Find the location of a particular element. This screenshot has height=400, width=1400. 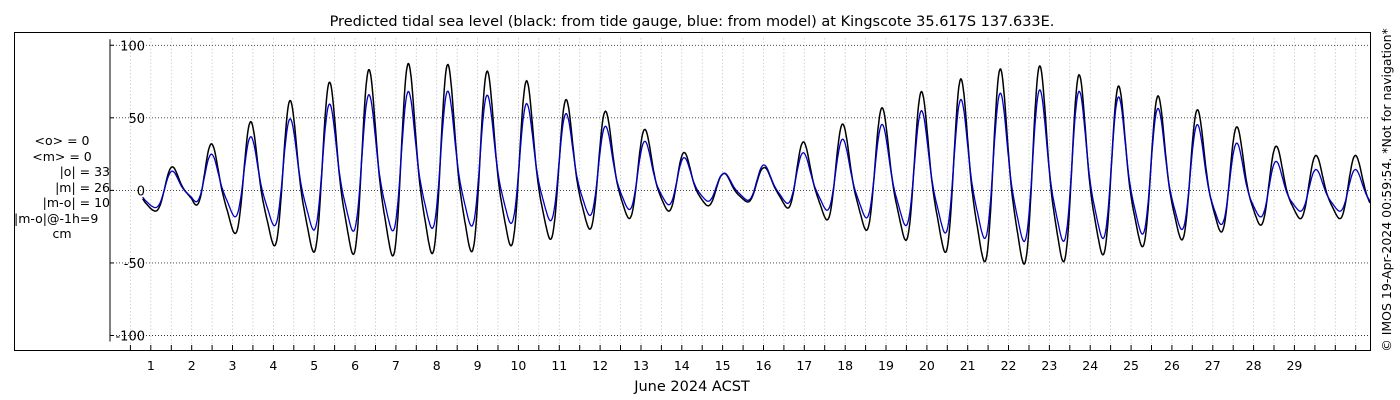

x-tick-label: 26 is located at coordinates (1172, 365).